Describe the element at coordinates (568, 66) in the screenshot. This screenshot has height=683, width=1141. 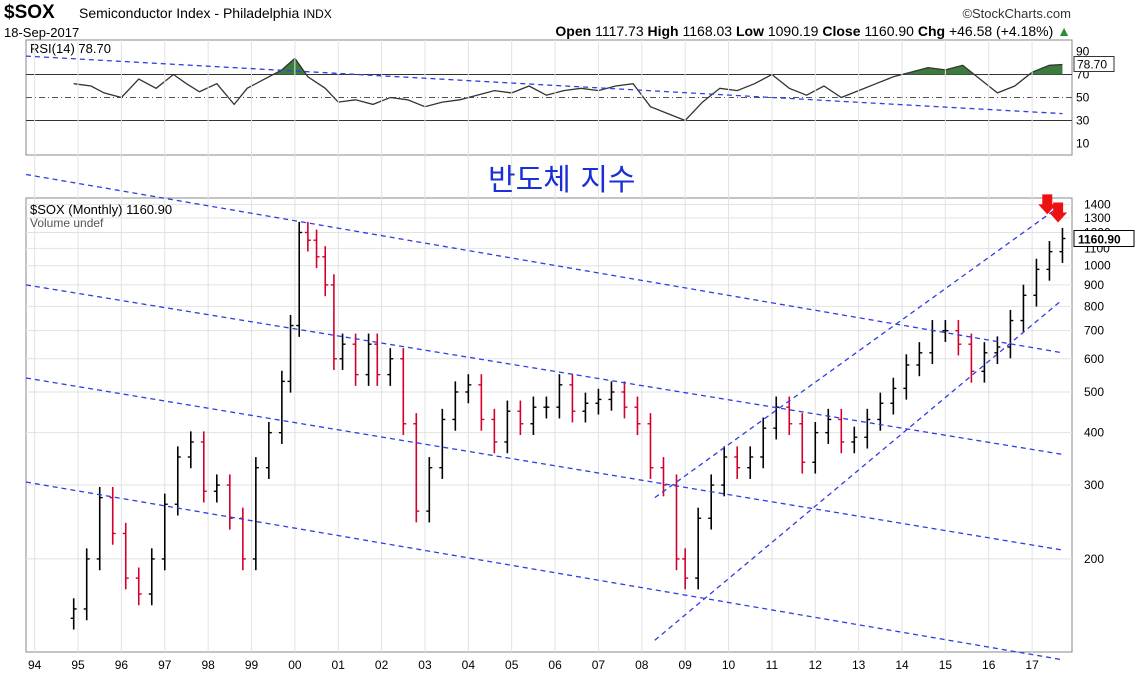
I see `rsi-overbought-fill` at that location.